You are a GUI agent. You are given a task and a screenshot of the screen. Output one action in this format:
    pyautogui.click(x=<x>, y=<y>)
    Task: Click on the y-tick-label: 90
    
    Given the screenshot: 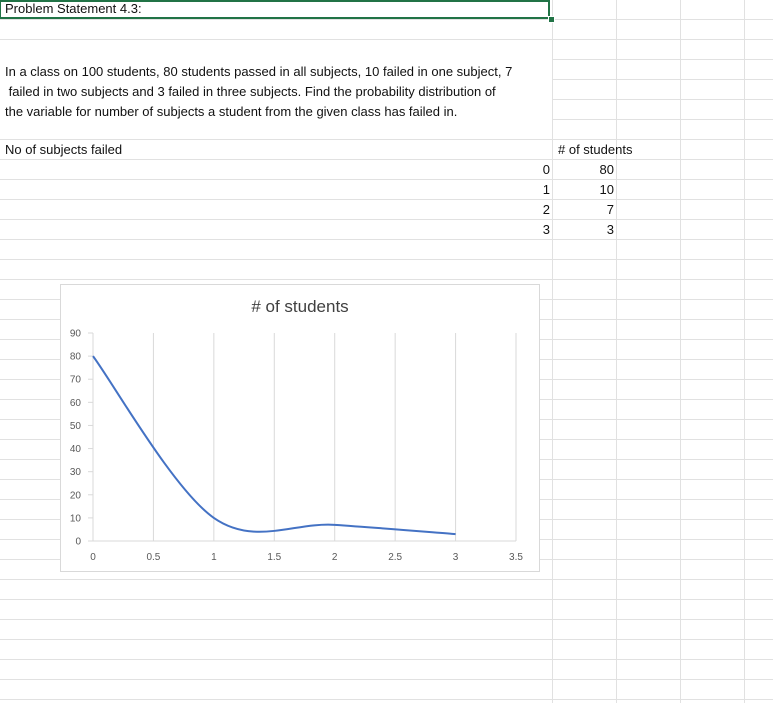 What is the action you would take?
    pyautogui.click(x=76, y=334)
    